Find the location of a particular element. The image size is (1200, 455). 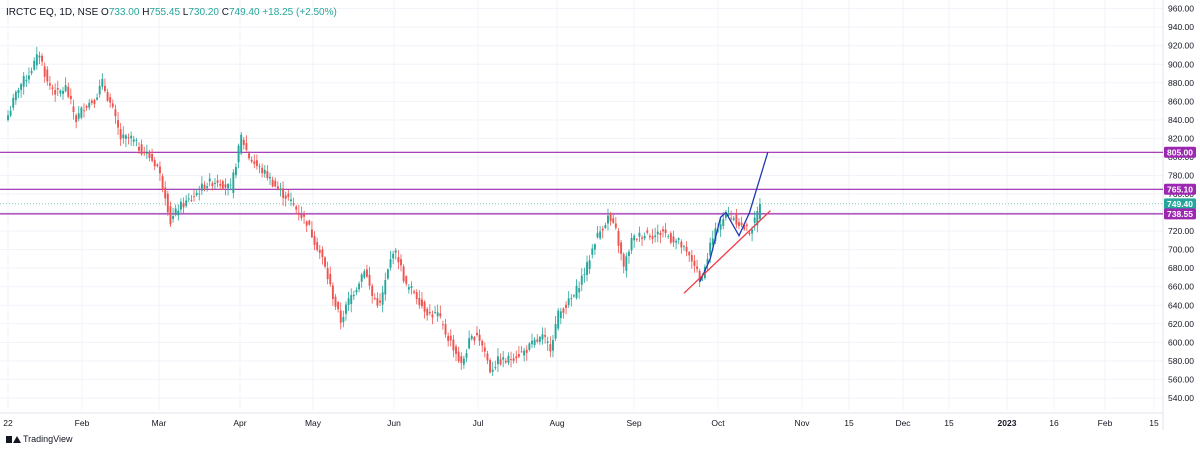

low-value: 730.20 is located at coordinates (203, 12).